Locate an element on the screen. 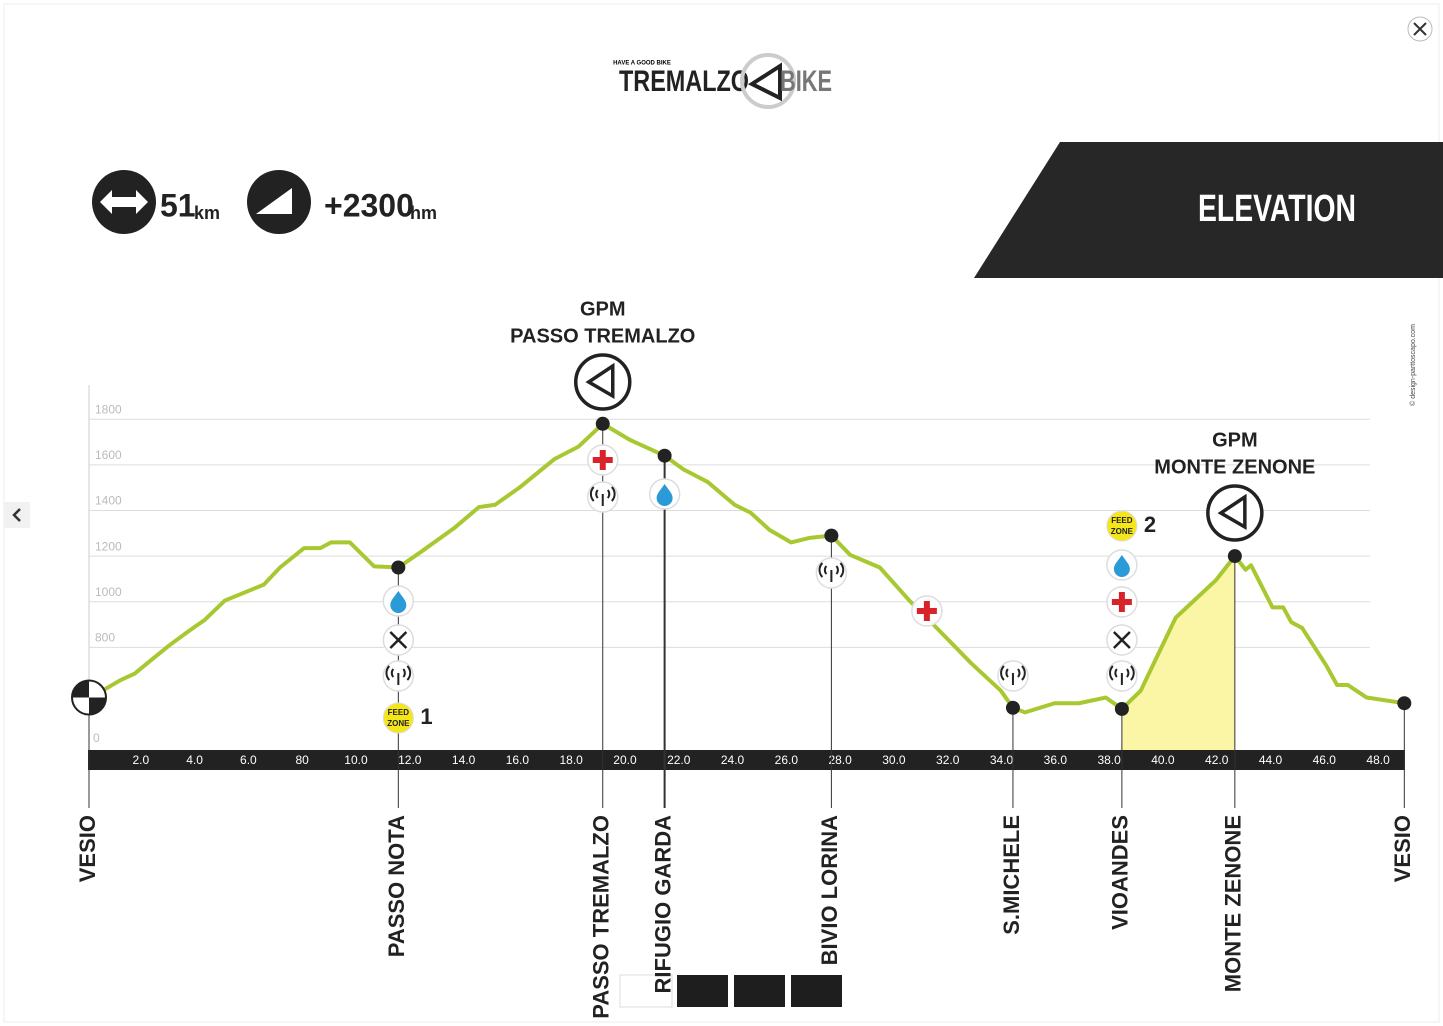  summit-name: PASSO TREMALZO is located at coordinates (602, 336).